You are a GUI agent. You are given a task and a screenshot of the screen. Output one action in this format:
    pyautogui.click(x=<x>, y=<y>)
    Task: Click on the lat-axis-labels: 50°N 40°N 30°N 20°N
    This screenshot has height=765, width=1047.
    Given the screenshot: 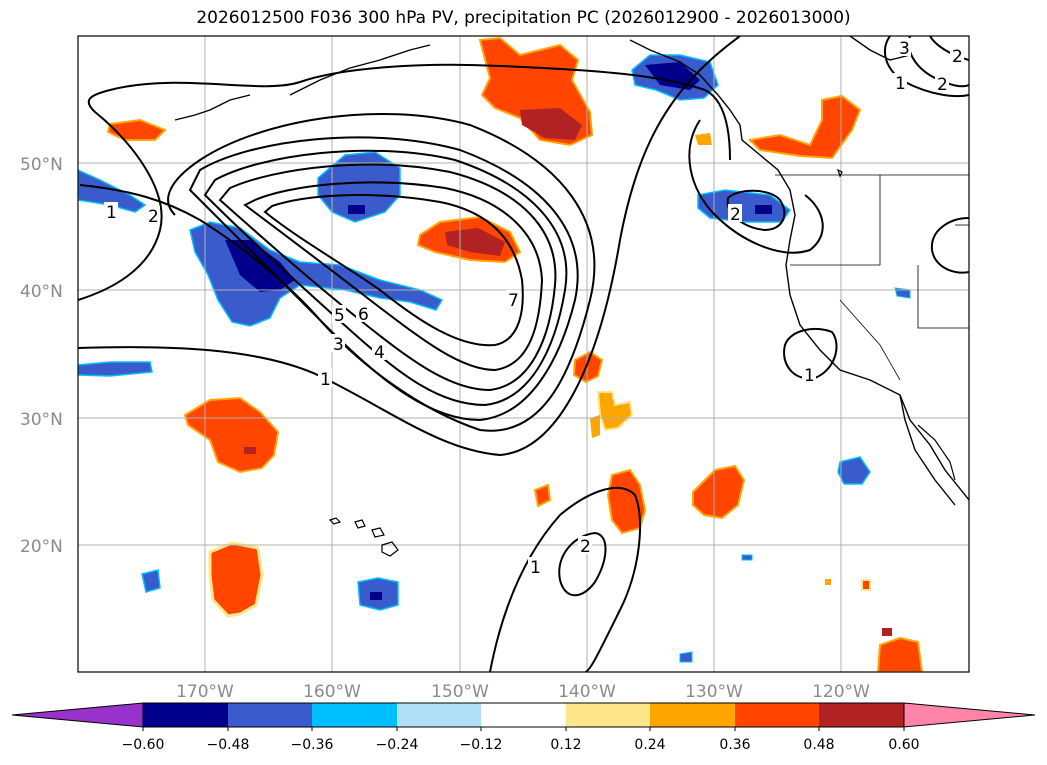 What is the action you would take?
    pyautogui.click(x=41, y=356)
    